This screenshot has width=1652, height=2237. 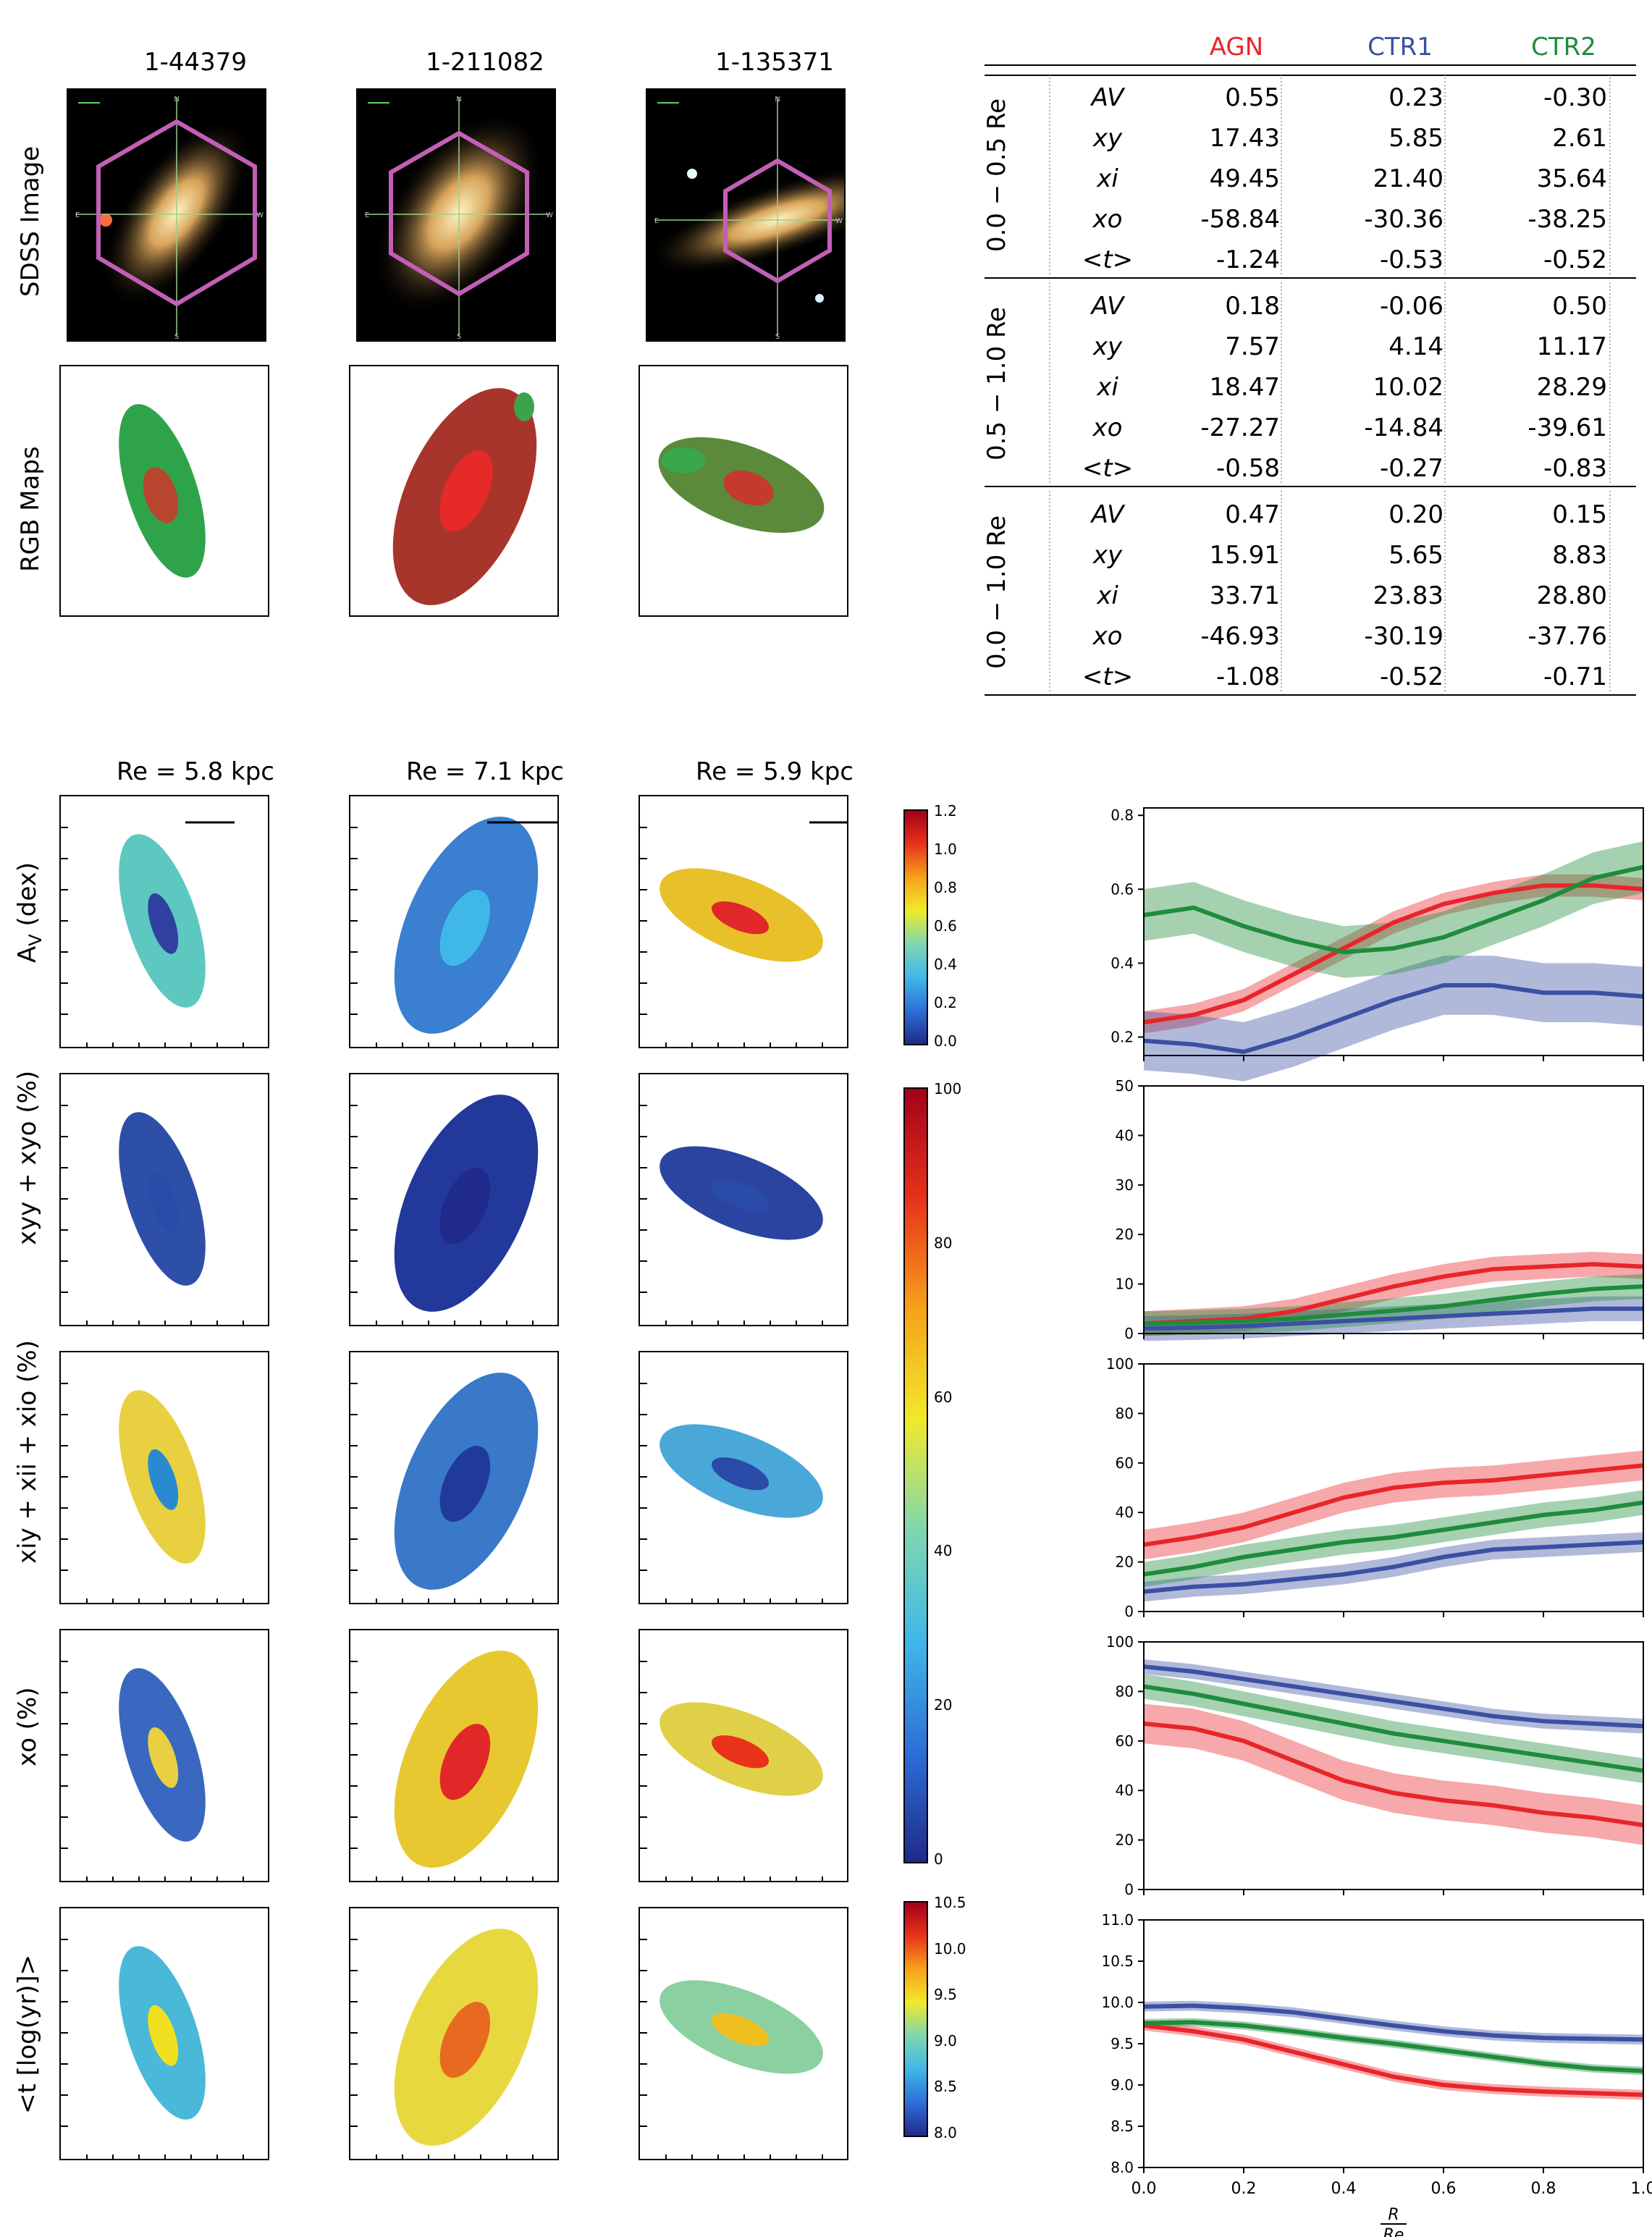 What do you see at coordinates (1144, 2189) in the screenshot?
I see `x-tick-label: 0.0` at bounding box center [1144, 2189].